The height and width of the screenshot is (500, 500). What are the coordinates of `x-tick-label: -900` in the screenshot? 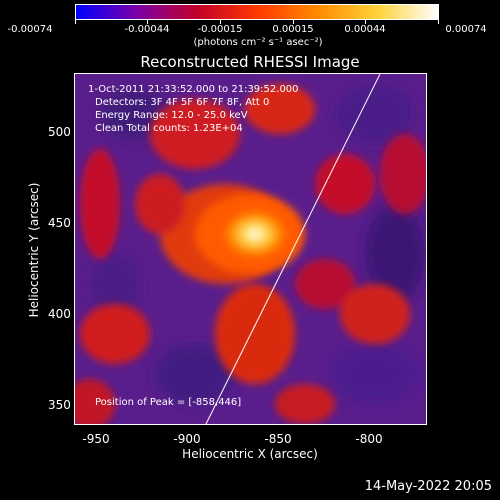 It's located at (187, 439).